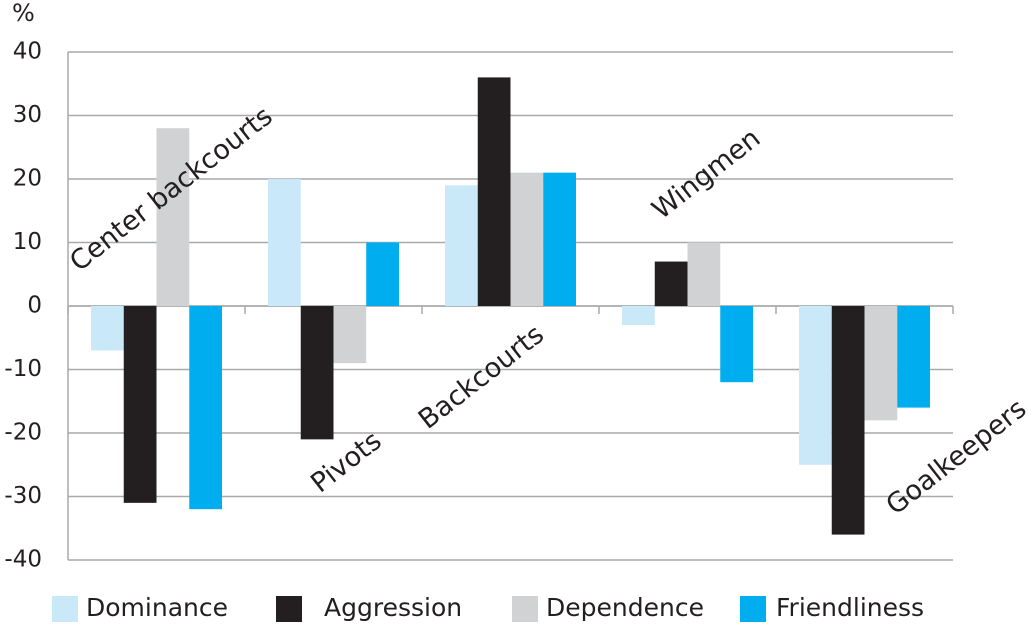 The height and width of the screenshot is (634, 1032). I want to click on y-tick-label: -10, so click(23, 369).